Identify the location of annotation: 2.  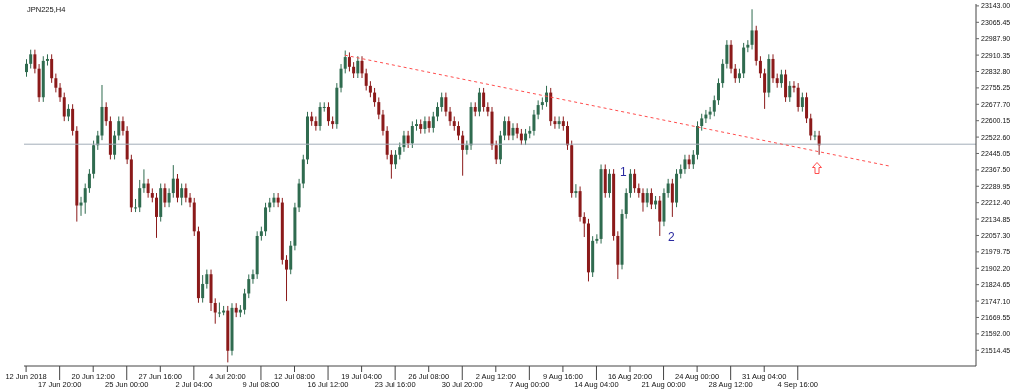
(671, 237).